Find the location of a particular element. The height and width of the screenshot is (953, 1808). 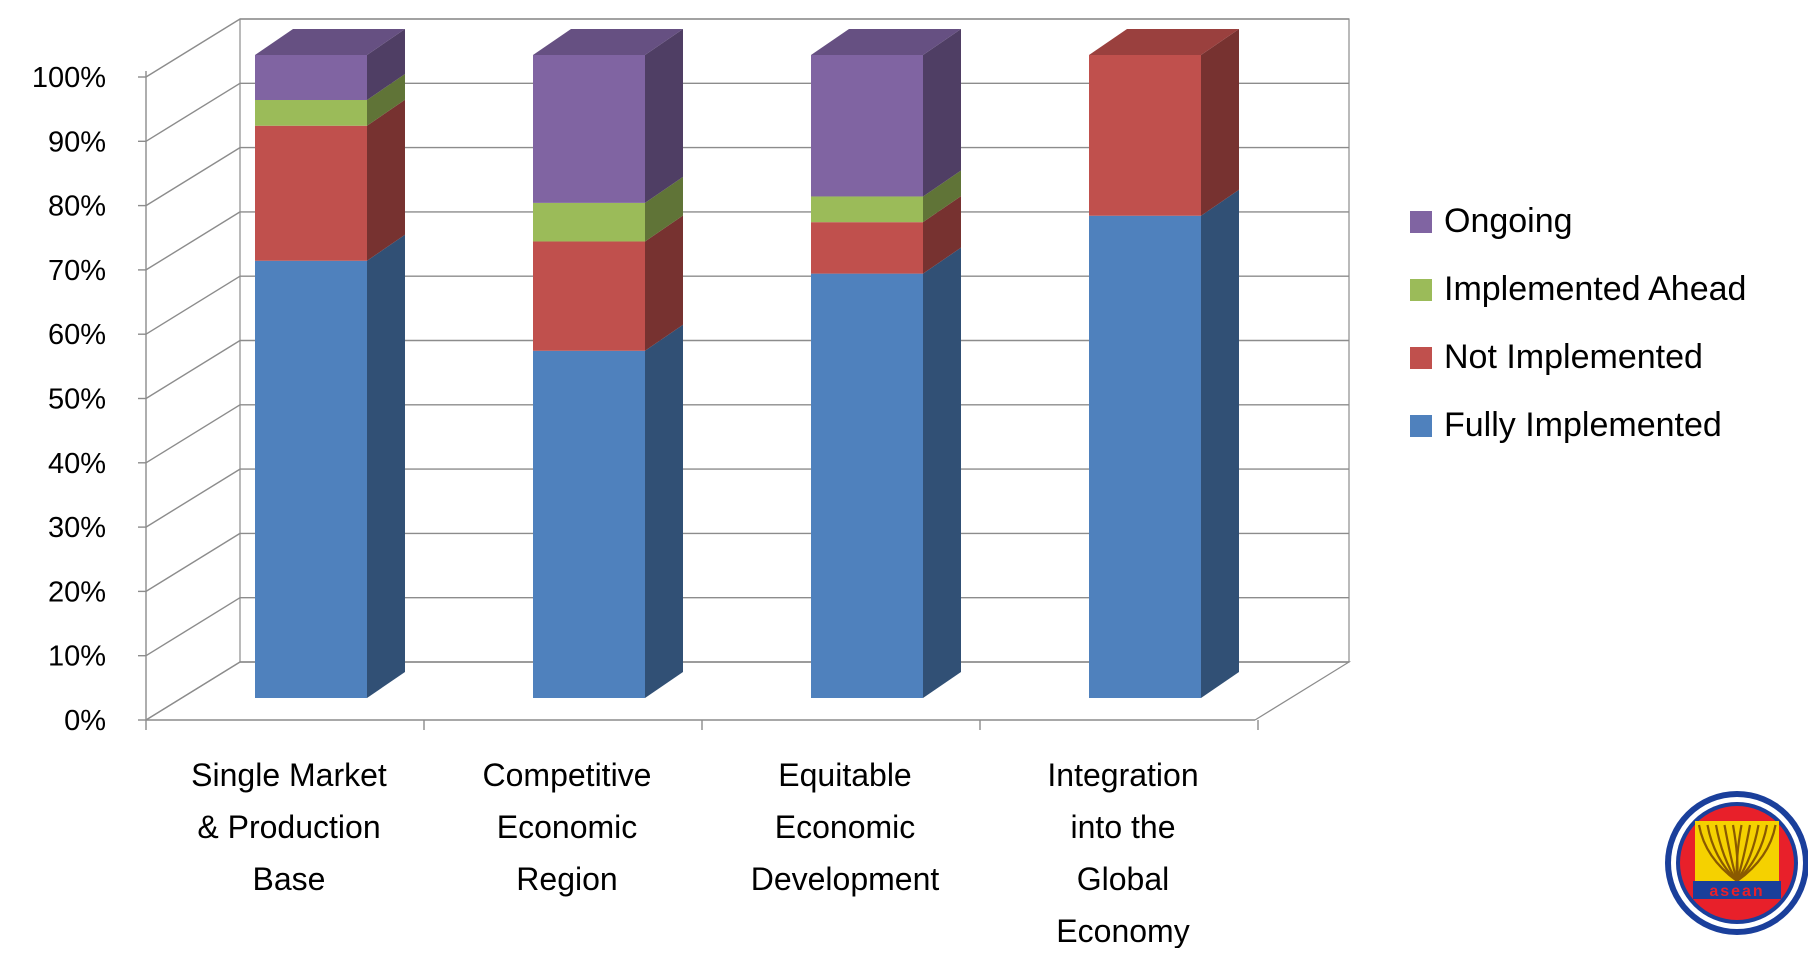

legend-label: Not Implemented is located at coordinates (1573, 357).